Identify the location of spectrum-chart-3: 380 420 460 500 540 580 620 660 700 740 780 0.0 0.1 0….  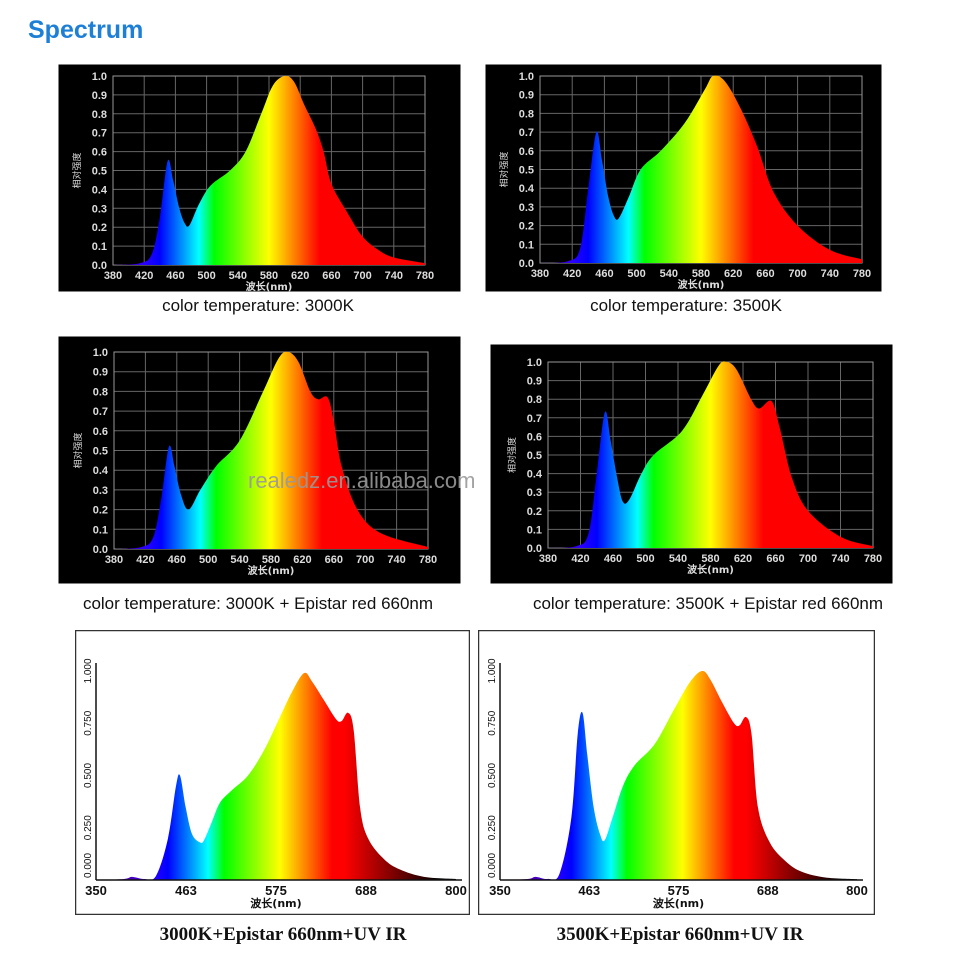
(259, 460).